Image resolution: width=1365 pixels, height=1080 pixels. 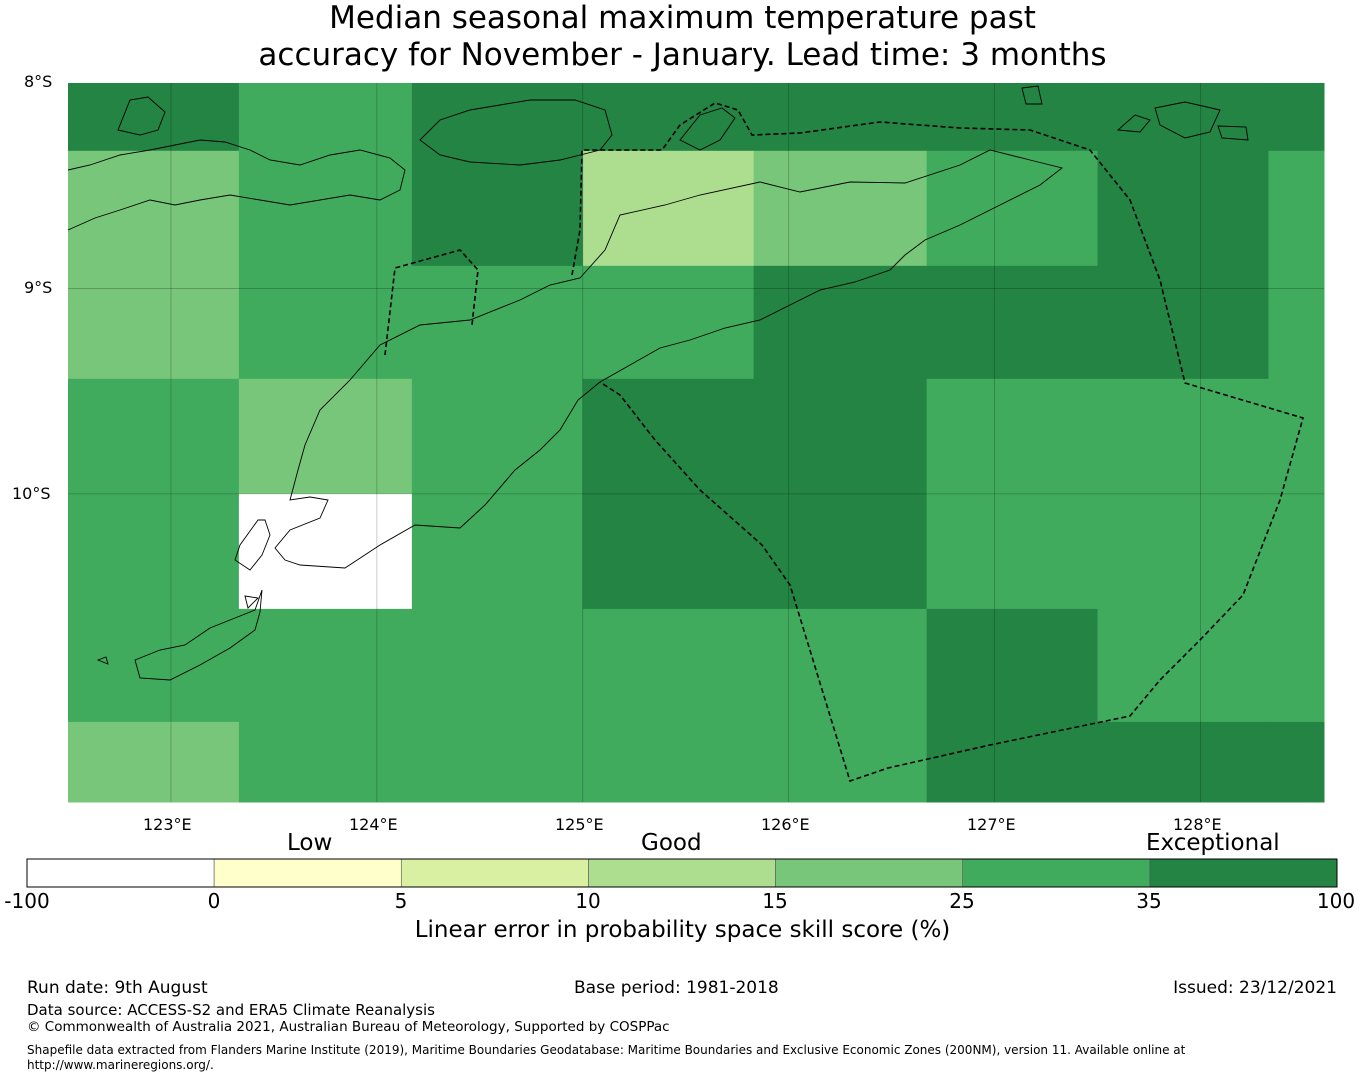 I want to click on lon-label-125e: 125°E, so click(x=579, y=824).